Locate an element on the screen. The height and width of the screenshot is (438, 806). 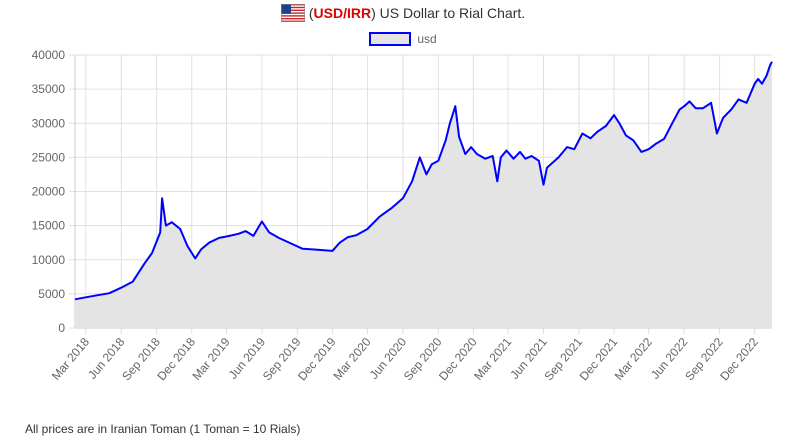
legend: usd is located at coordinates (403, 39).